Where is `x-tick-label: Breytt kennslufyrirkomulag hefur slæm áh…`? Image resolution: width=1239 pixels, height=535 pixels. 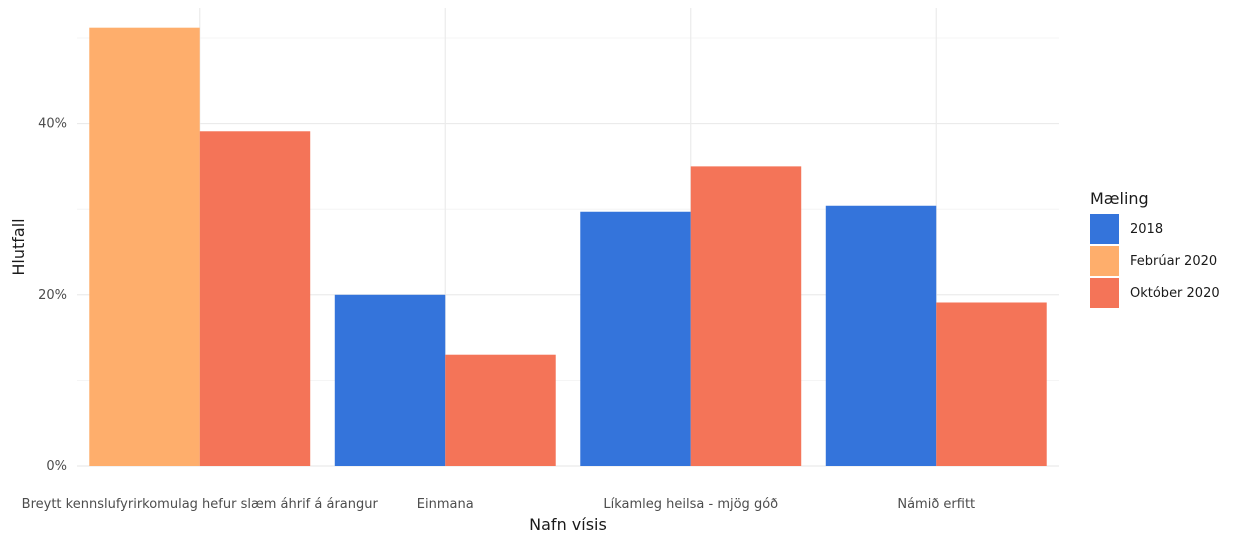
x-tick-label: Breytt kennslufyrirkomulag hefur slæm áh… is located at coordinates (200, 504).